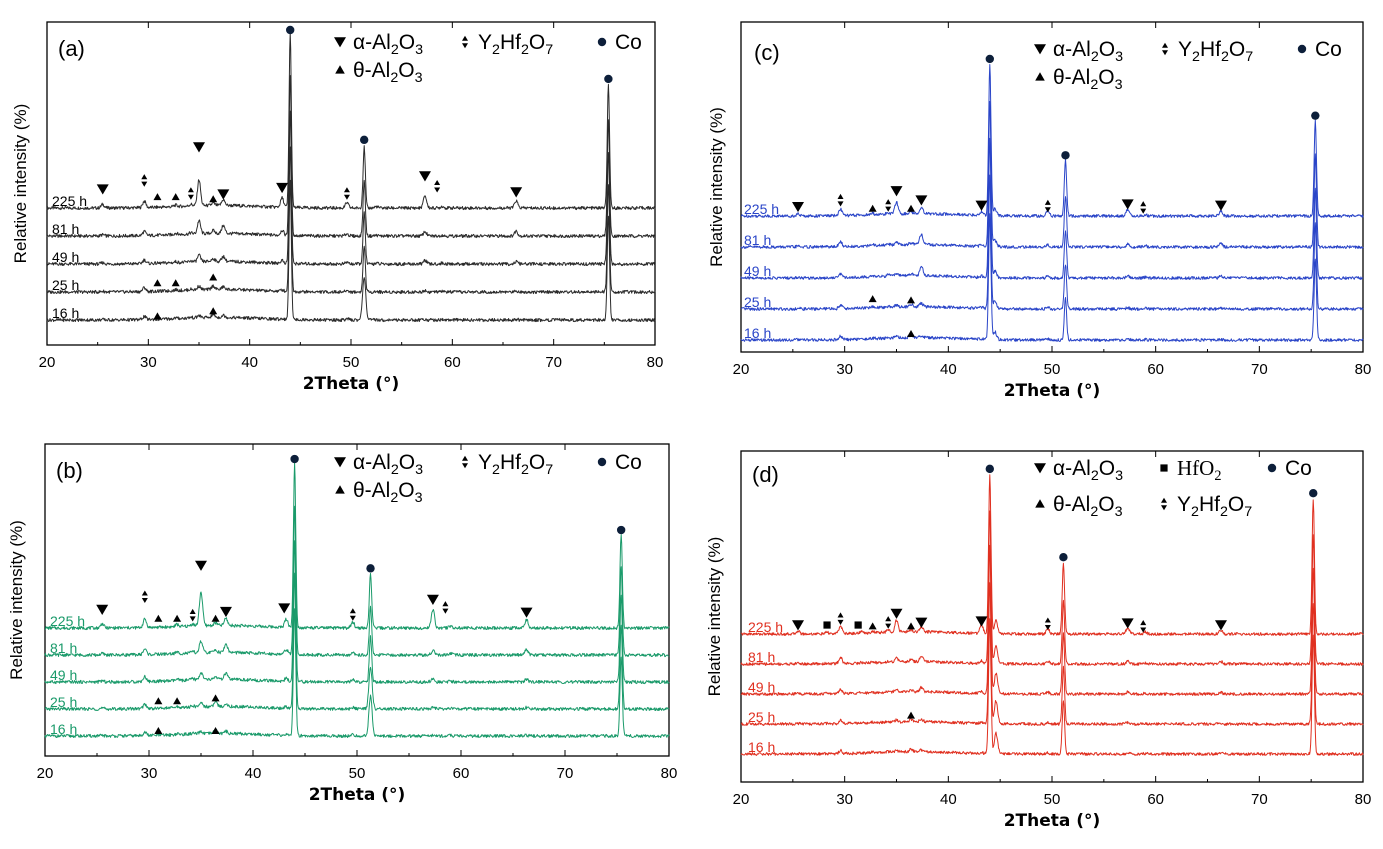 This screenshot has width=1383, height=849. Describe the element at coordinates (71, 48) in the screenshot. I see `panel-label: (a)` at that location.